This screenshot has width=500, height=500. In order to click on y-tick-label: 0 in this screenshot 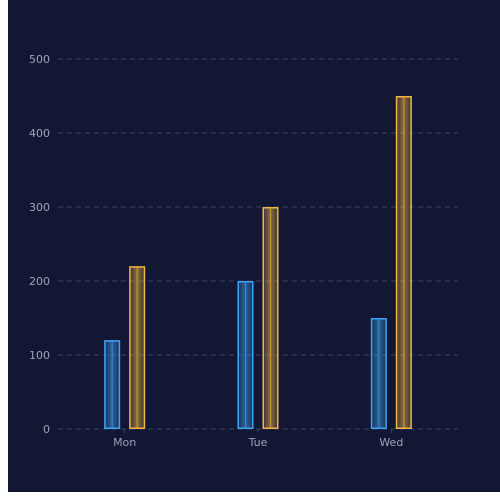, I will do `click(46, 429)`.